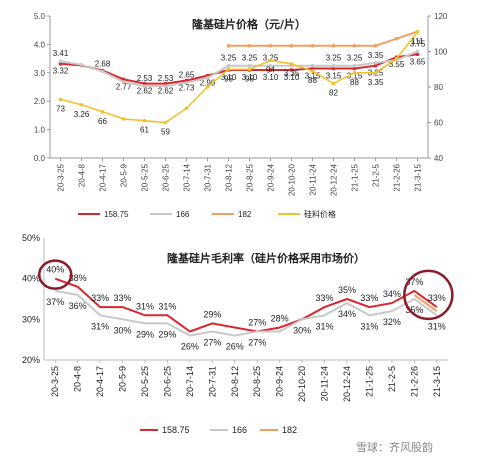  I want to click on c1-data-label: 59, so click(165, 132).